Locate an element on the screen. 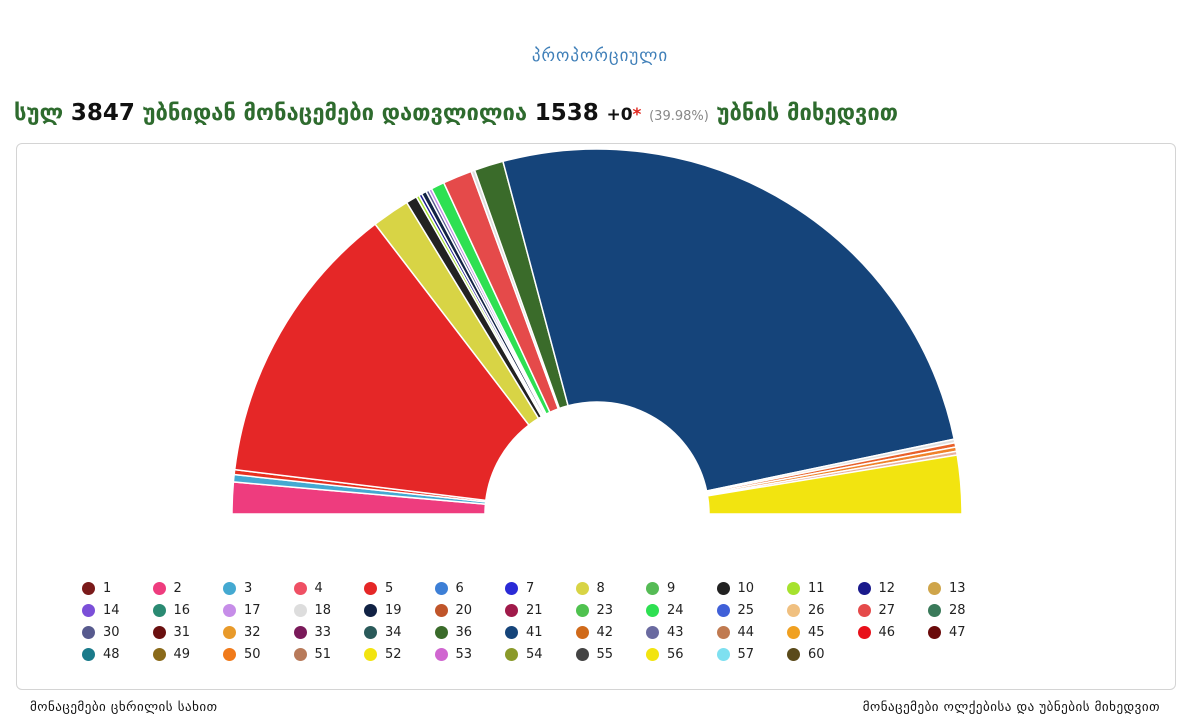  legend-item-13: 13 is located at coordinates (963, 588).